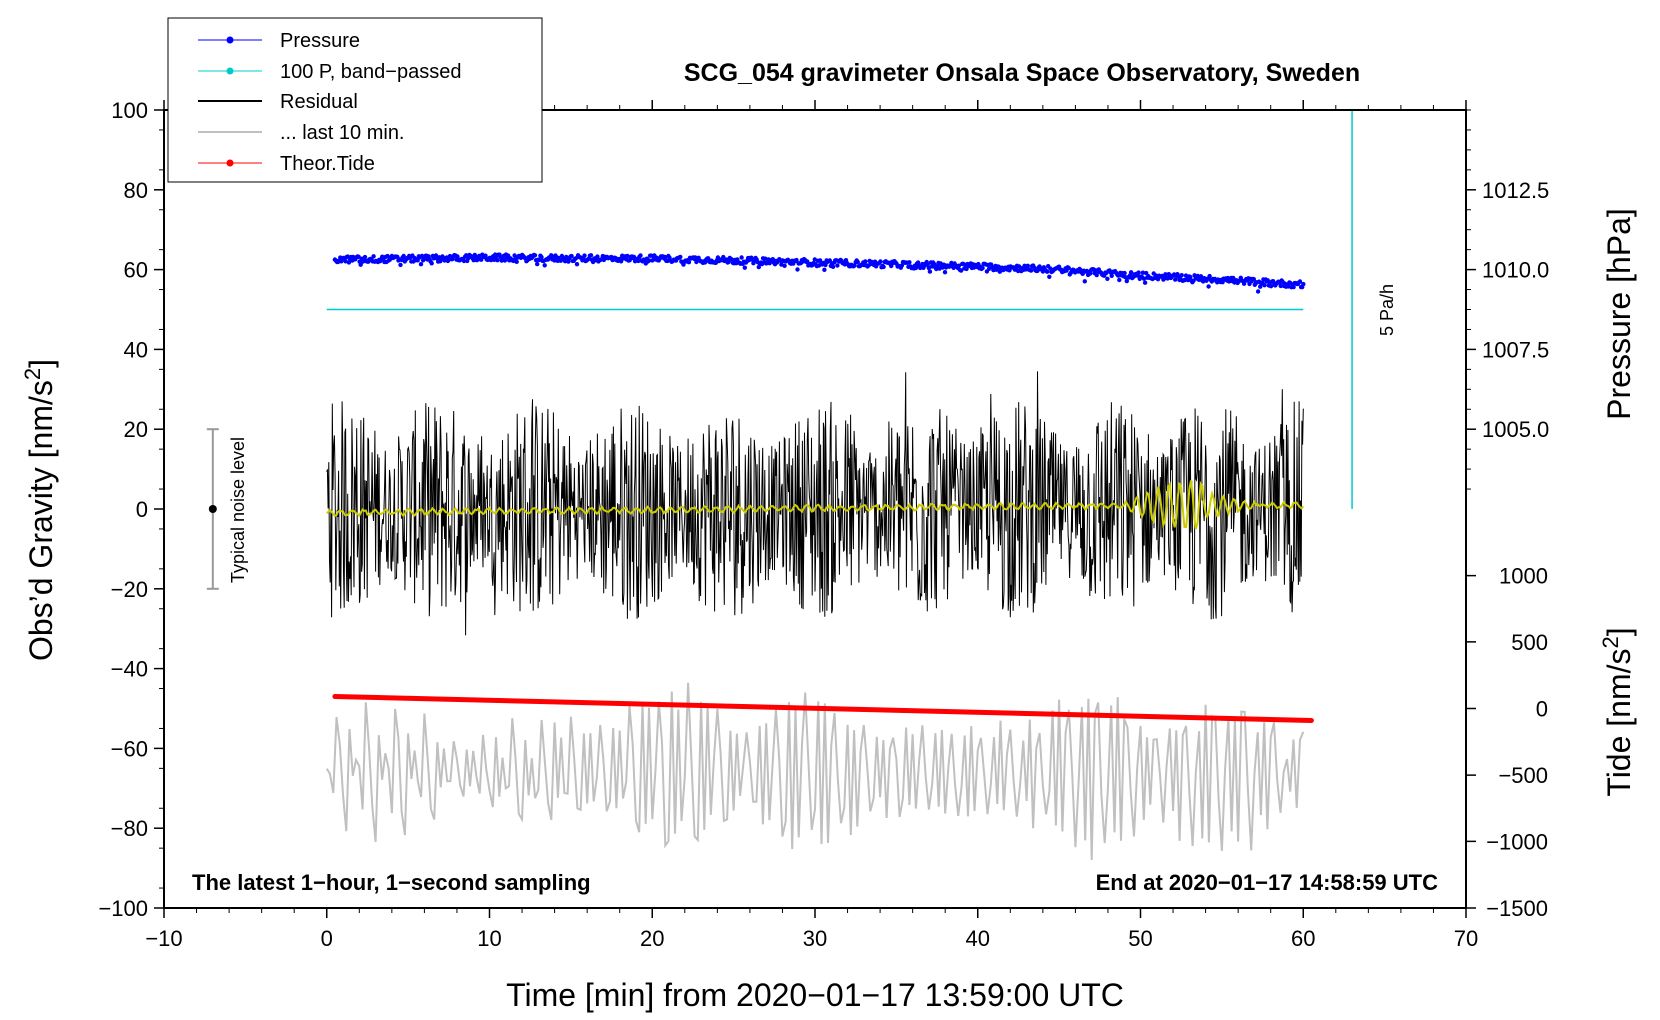 The height and width of the screenshot is (1020, 1660). What do you see at coordinates (1523, 576) in the screenshot?
I see `tide-tick-label: 1000` at bounding box center [1523, 576].